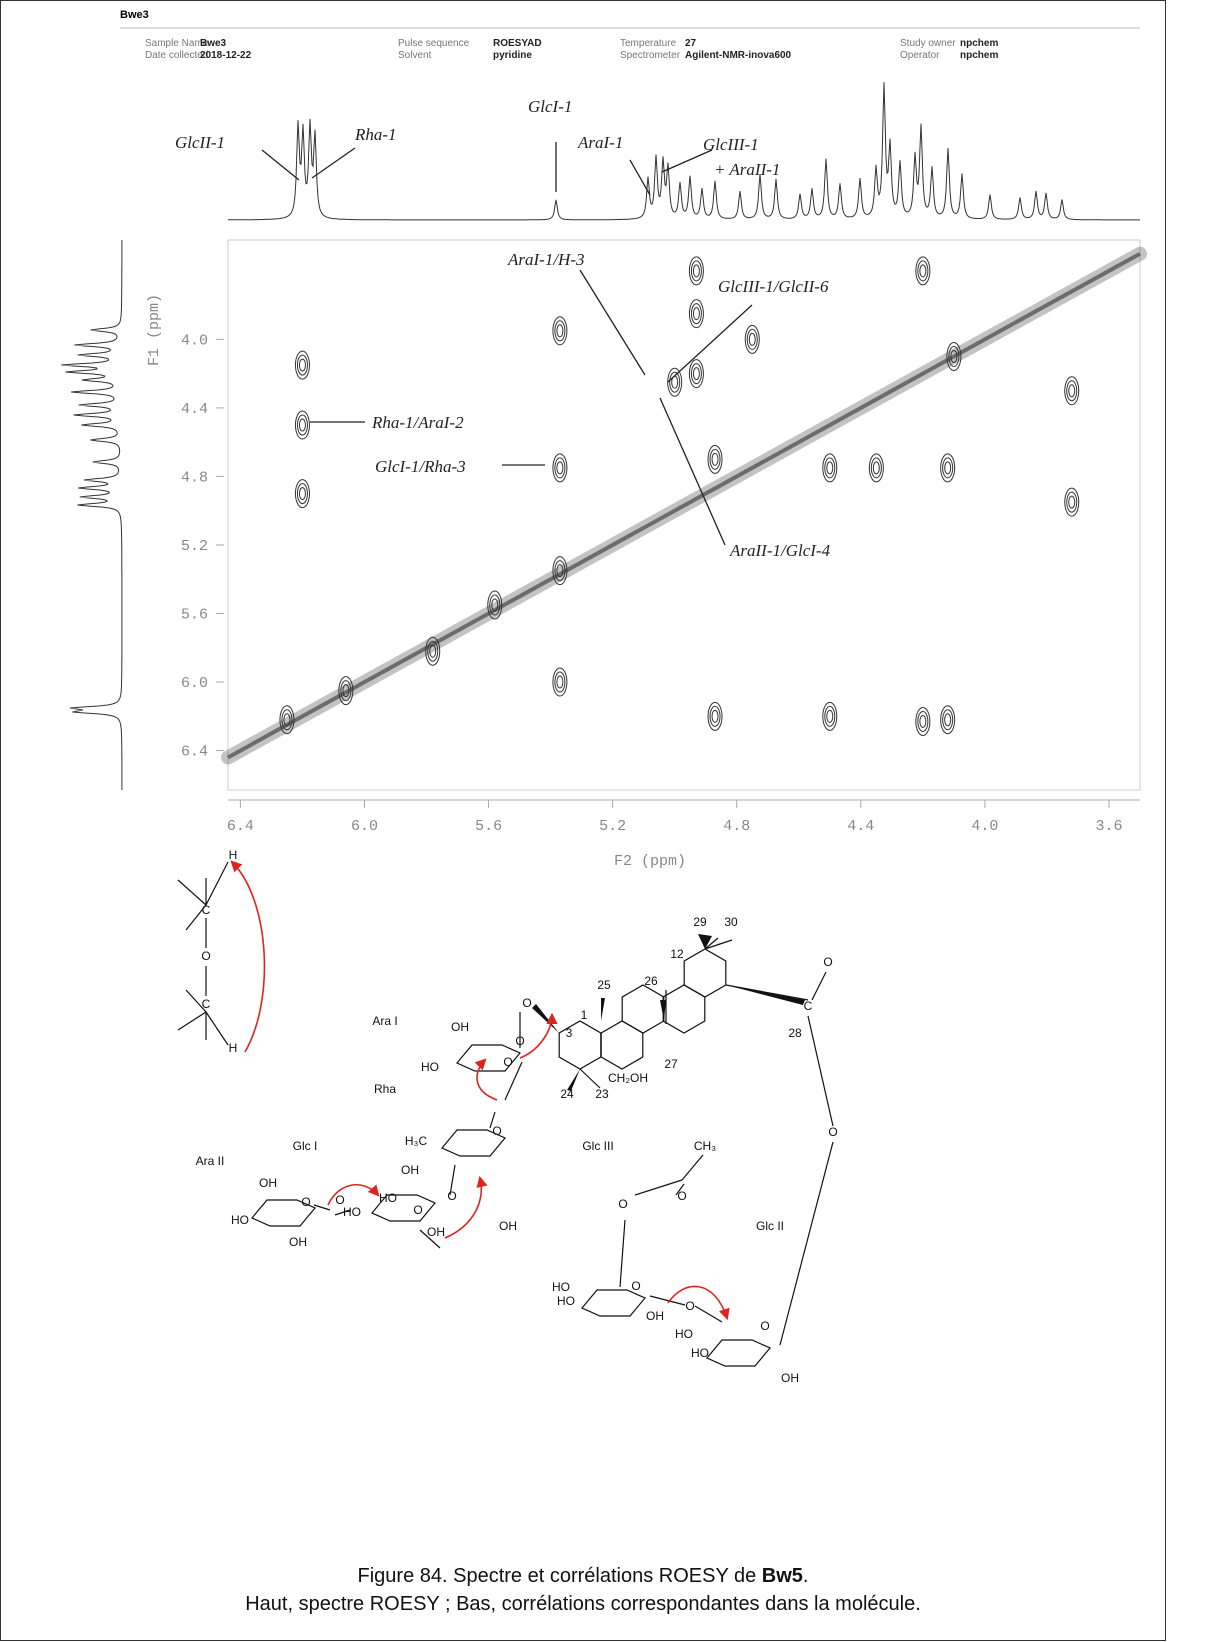  Describe the element at coordinates (622, 1045) in the screenshot. I see `ring` at that location.